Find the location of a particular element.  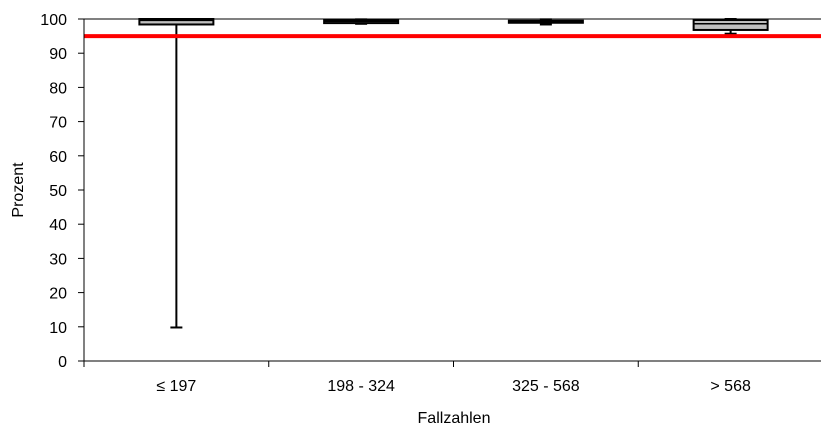

y-tick-label: 0 is located at coordinates (62, 362).